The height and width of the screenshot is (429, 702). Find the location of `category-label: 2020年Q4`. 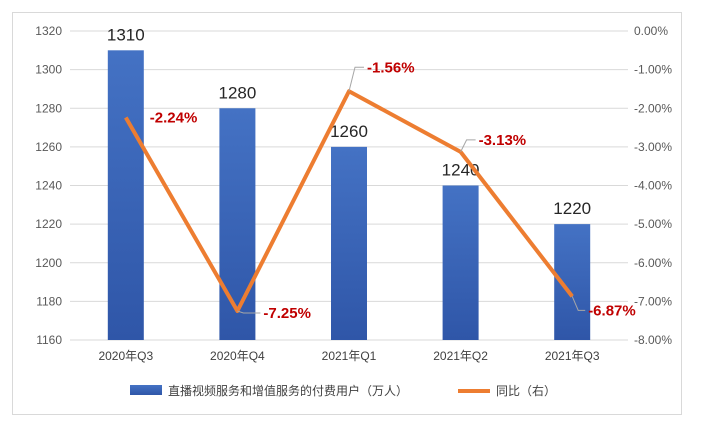

category-label: 2020年Q4 is located at coordinates (237, 356).